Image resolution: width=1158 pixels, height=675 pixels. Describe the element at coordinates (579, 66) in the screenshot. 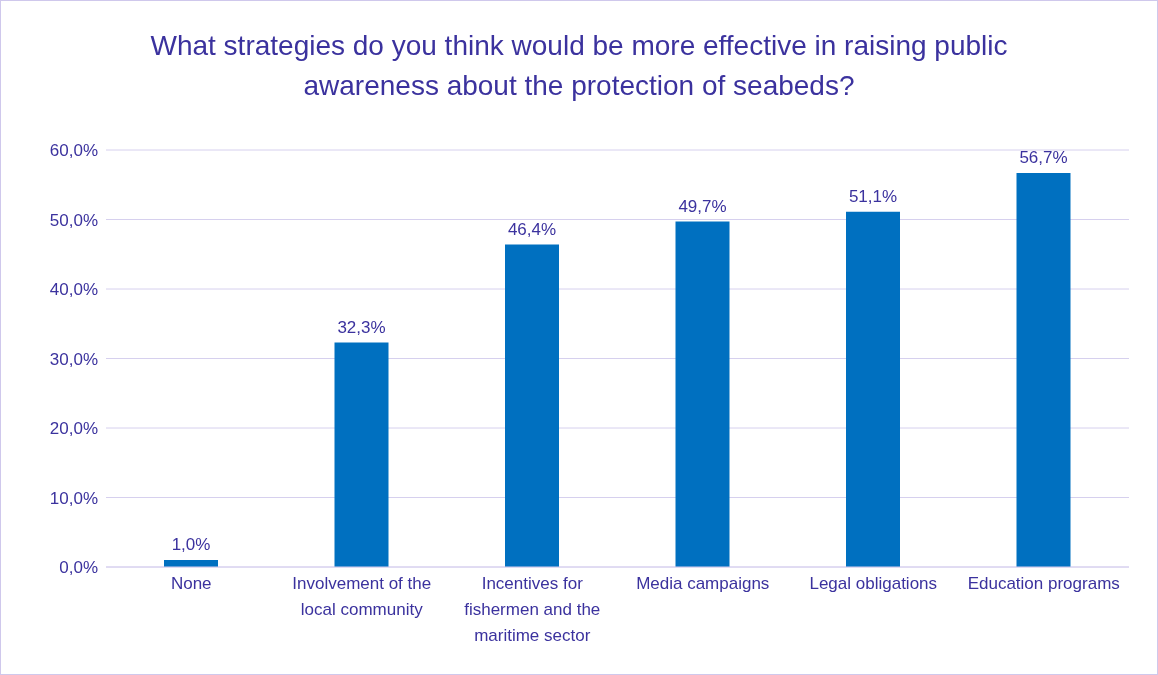

I see `chart-title: What strategies do you think would be more effective in raising public awareness about the protection of seabeds?` at that location.